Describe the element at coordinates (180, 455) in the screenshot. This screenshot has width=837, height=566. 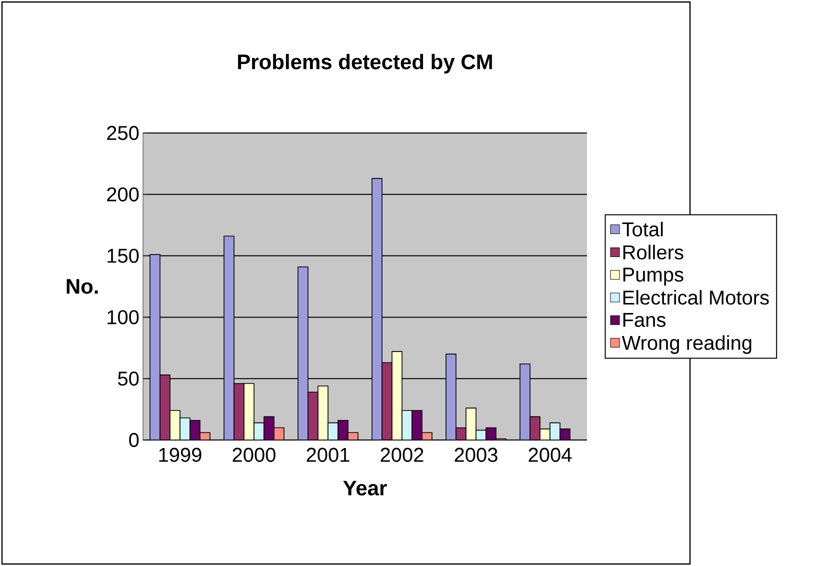
I see `x-tick-label: 1999` at that location.